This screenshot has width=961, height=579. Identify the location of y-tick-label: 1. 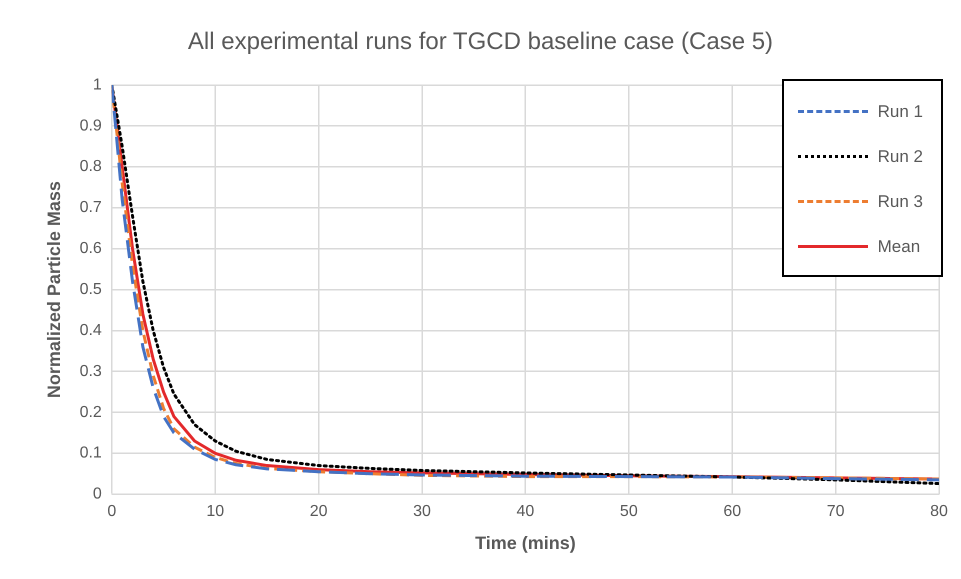
(97, 85).